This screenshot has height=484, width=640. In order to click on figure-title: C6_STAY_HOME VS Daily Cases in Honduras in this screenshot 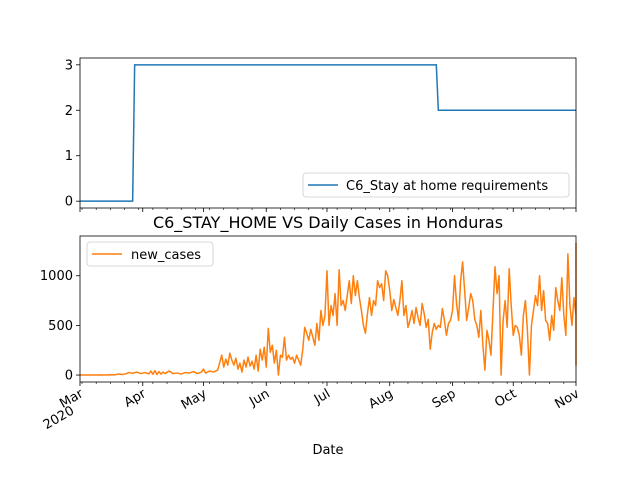, I will do `click(328, 223)`.